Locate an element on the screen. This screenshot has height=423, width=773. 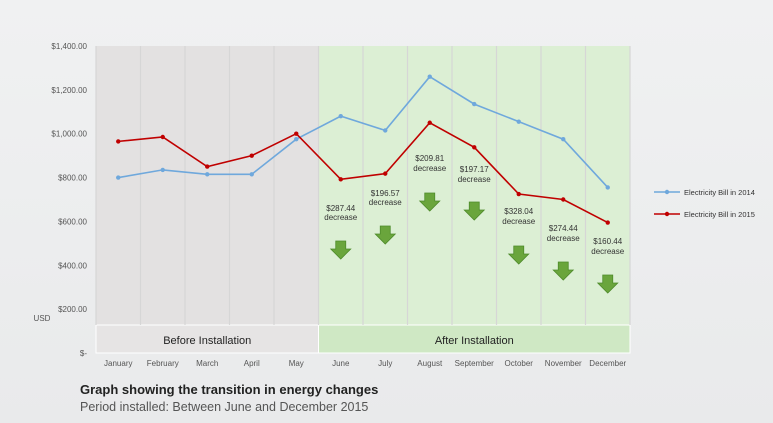
annotation-amount: $197.17 is located at coordinates (474, 169).